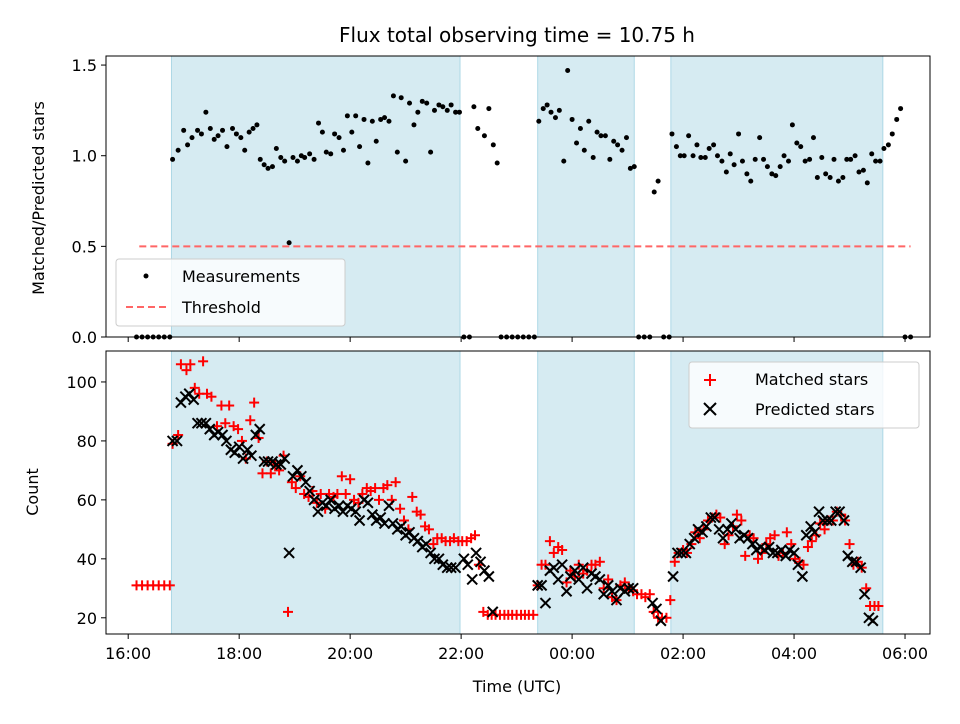 This screenshot has width=960, height=724. Describe the element at coordinates (517, 35) in the screenshot. I see `chart-title: Flux total observing time = 10.75 h` at that location.